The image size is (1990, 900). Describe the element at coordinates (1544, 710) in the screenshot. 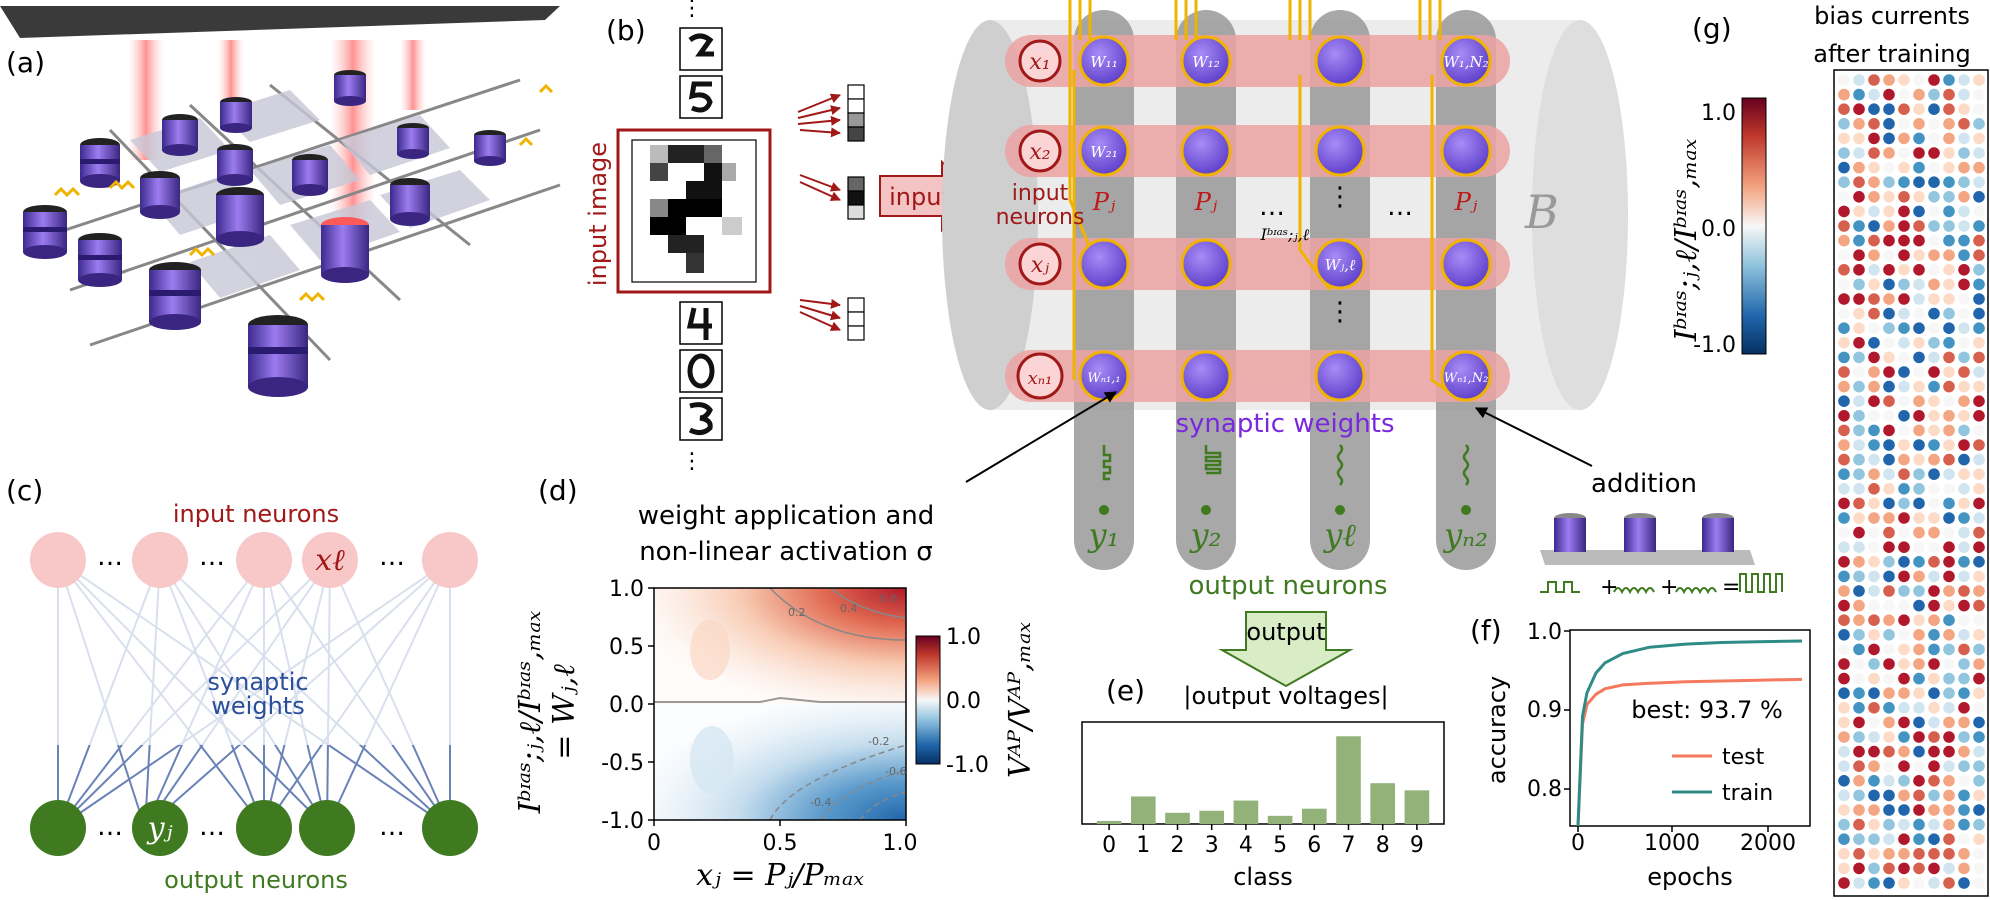

I see `svg-text: 0.9` at that location.